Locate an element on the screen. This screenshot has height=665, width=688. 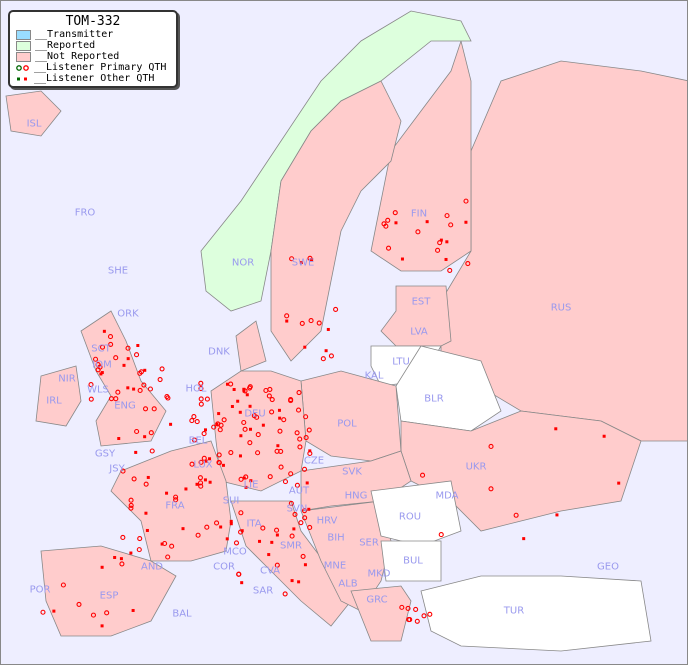
country-deu is located at coordinates (258, 431).